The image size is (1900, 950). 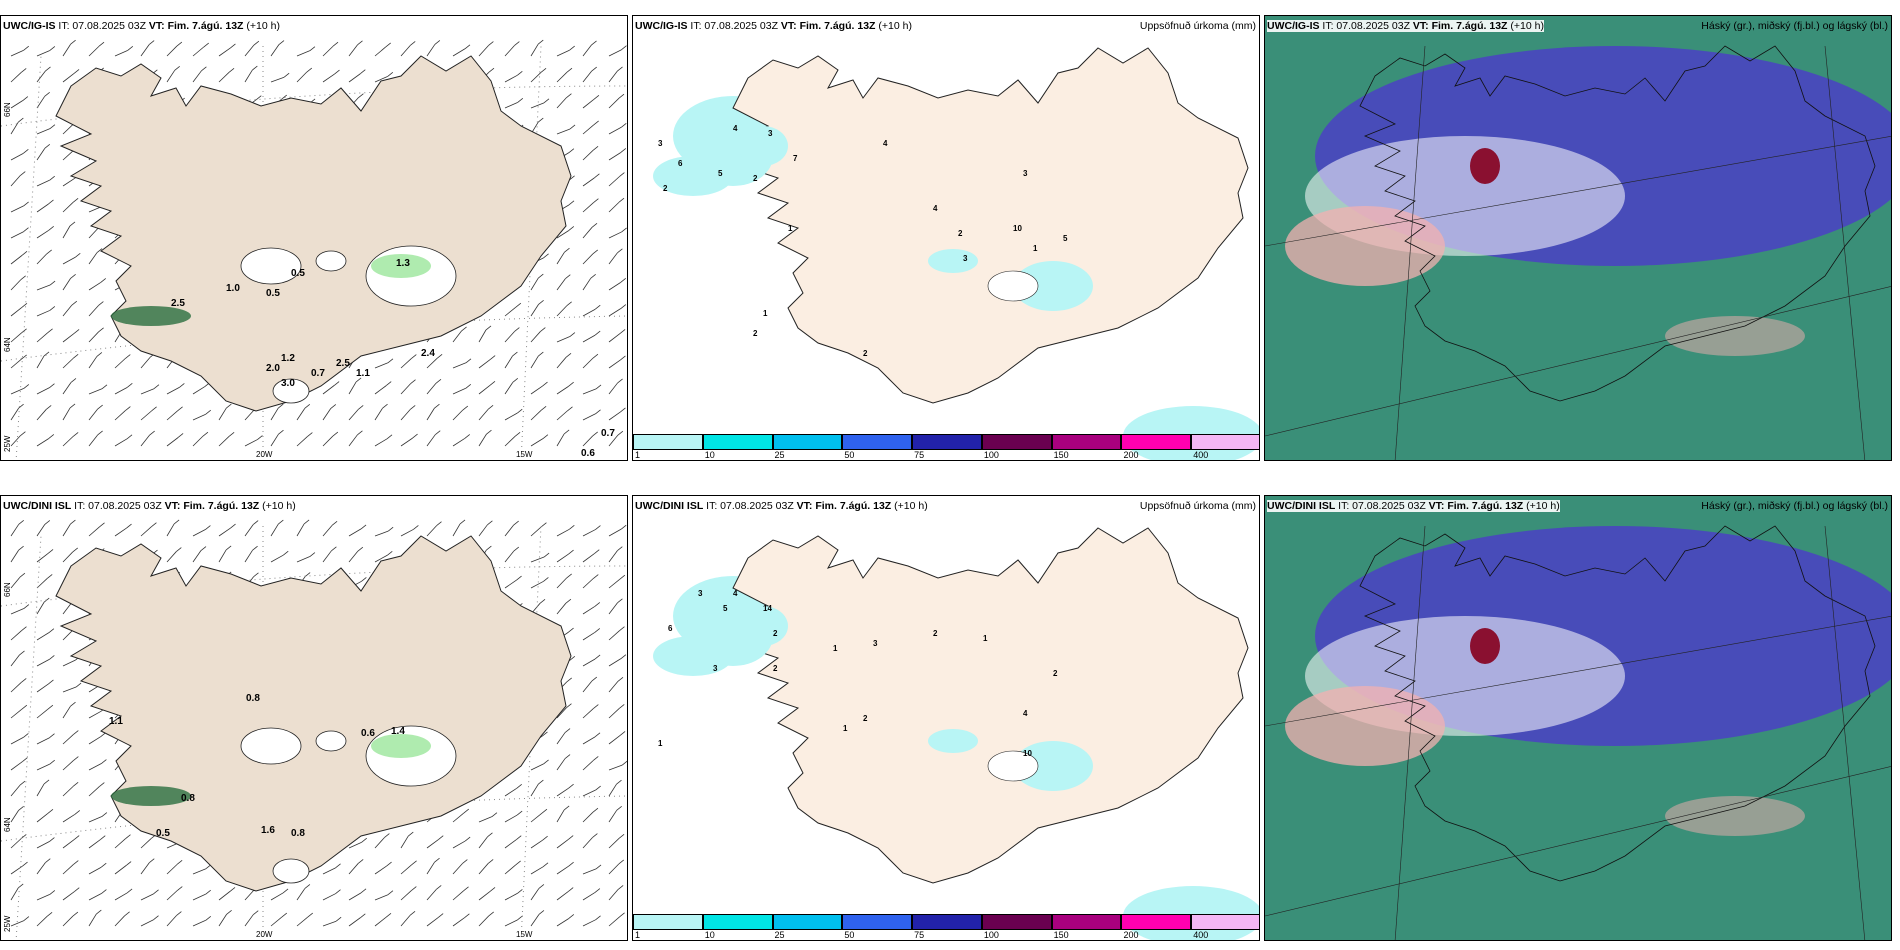 I want to click on precip-colorbar: 1 10 25 50 75 100 150 200 400, so click(x=946, y=927).